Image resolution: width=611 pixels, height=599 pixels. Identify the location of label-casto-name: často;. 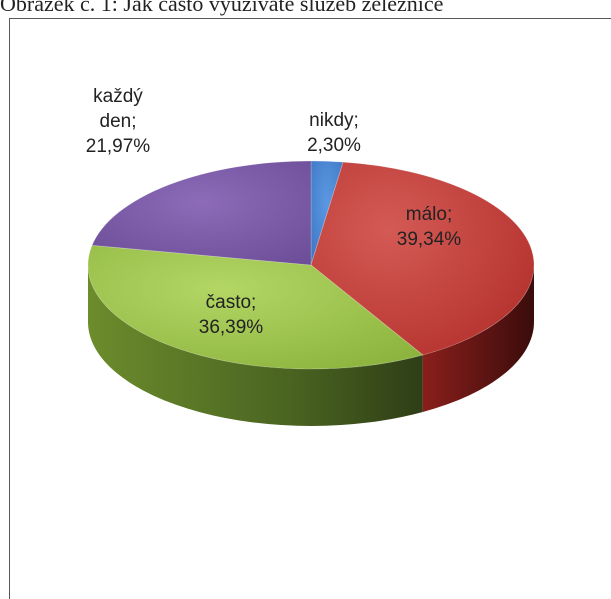
(231, 302).